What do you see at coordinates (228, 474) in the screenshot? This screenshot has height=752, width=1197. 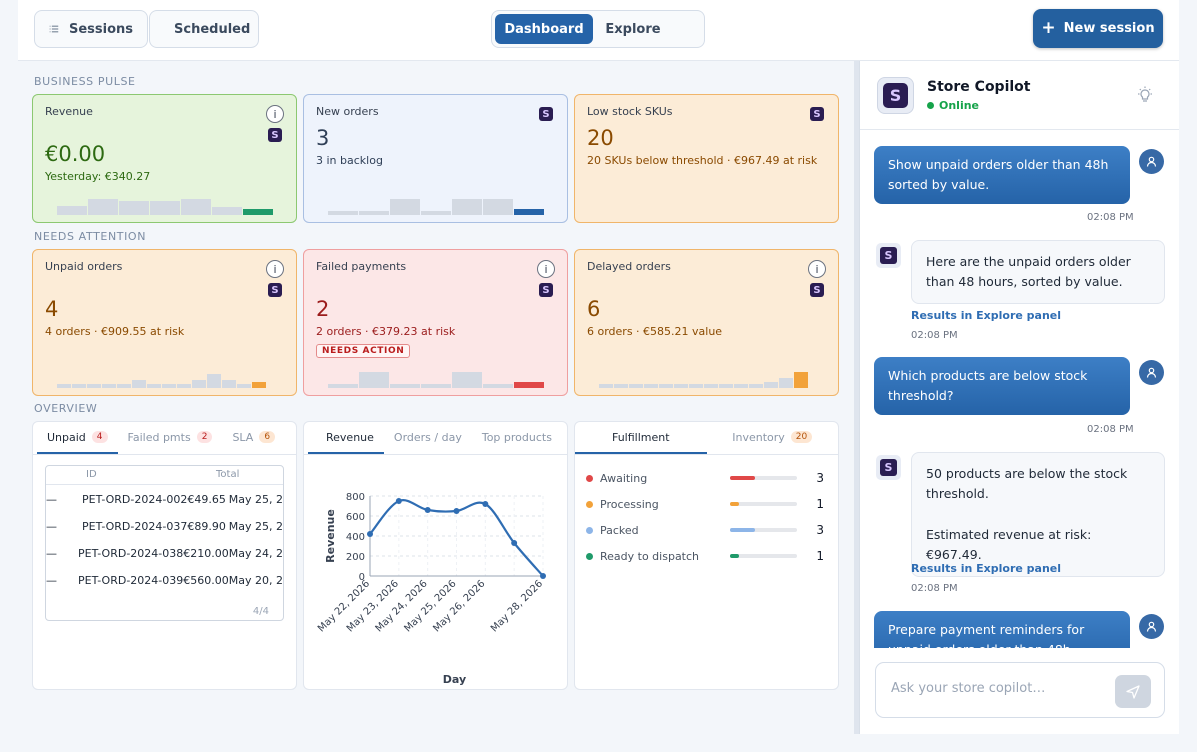 I see `column-total: Total` at bounding box center [228, 474].